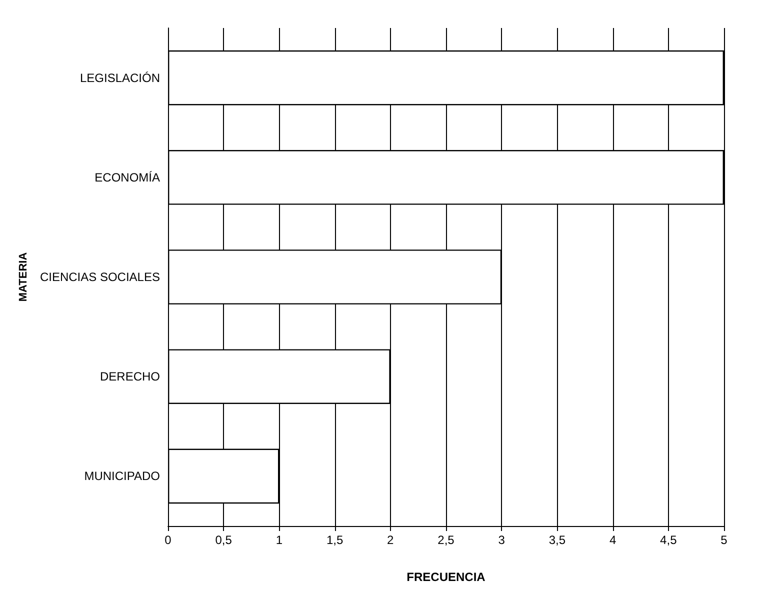  What do you see at coordinates (122, 476) in the screenshot?
I see `y-tick-label: MUNICIPADO` at bounding box center [122, 476].